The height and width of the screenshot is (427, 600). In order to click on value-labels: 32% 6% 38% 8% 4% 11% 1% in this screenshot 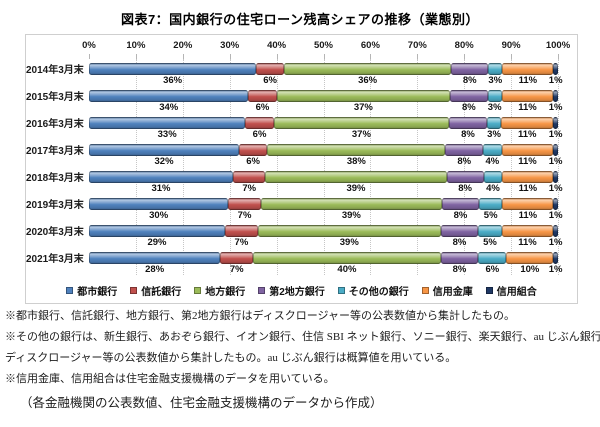, I will do `click(326, 161)`.